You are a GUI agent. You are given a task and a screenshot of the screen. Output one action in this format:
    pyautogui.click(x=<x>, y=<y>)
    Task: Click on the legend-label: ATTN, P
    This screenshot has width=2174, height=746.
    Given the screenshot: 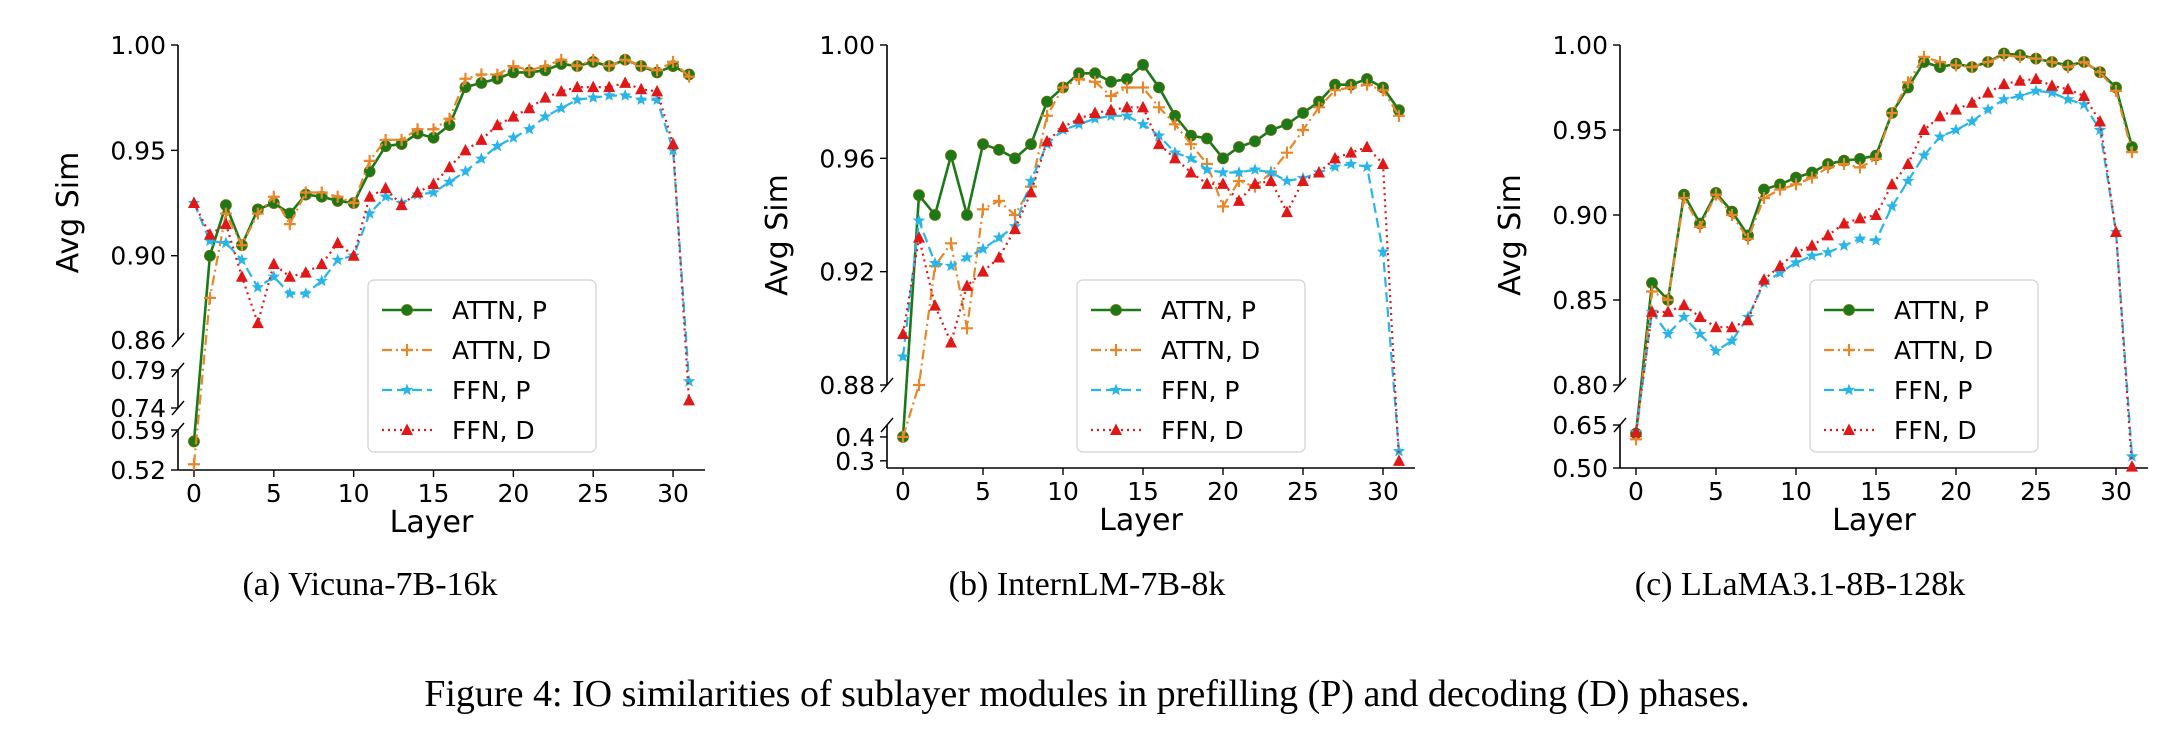 What is the action you would take?
    pyautogui.click(x=499, y=310)
    